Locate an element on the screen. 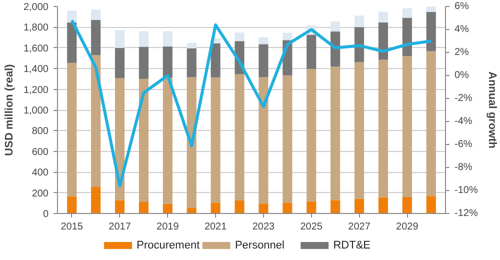  y-tick-label: 200 is located at coordinates (40, 194).